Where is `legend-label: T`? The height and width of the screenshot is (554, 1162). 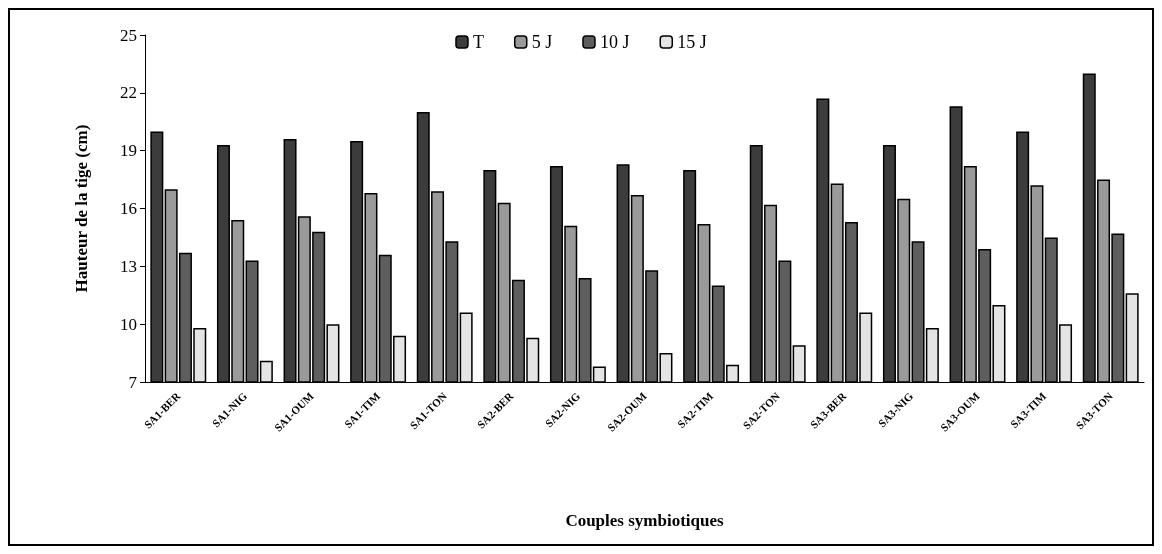
legend-label: T is located at coordinates (478, 42).